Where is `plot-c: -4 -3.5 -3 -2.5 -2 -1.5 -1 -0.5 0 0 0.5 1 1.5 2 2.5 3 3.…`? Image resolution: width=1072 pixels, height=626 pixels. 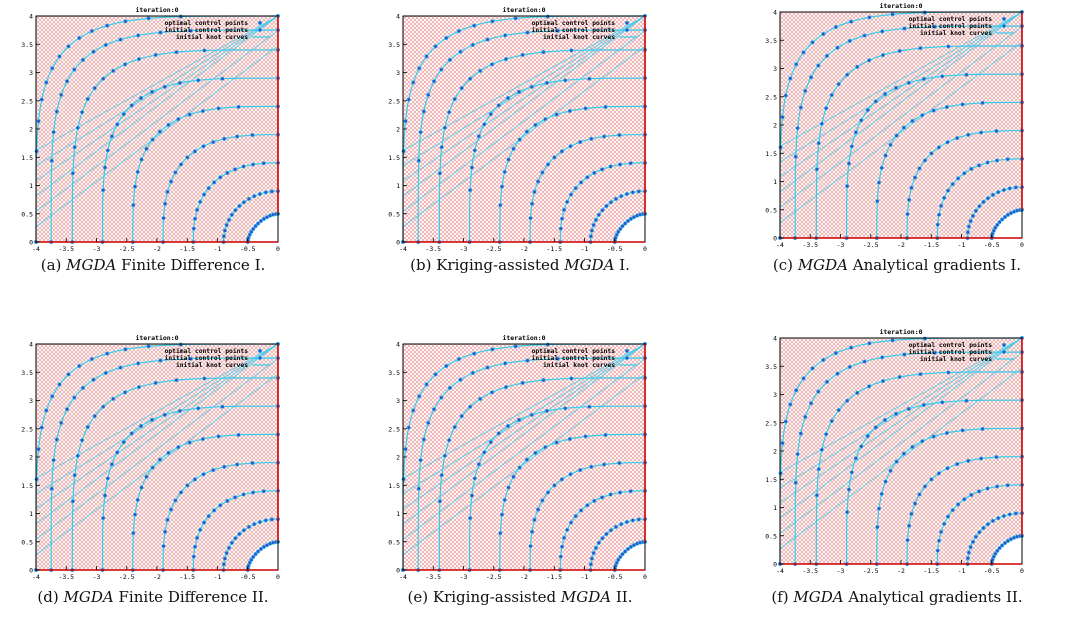
plot-c: -4 -3.5 -3 -2.5 -2 -1.5 -1 -0.5 0 0 0.5 1 1.5 2 2.5 3 3.… is located at coordinates (895, 125).